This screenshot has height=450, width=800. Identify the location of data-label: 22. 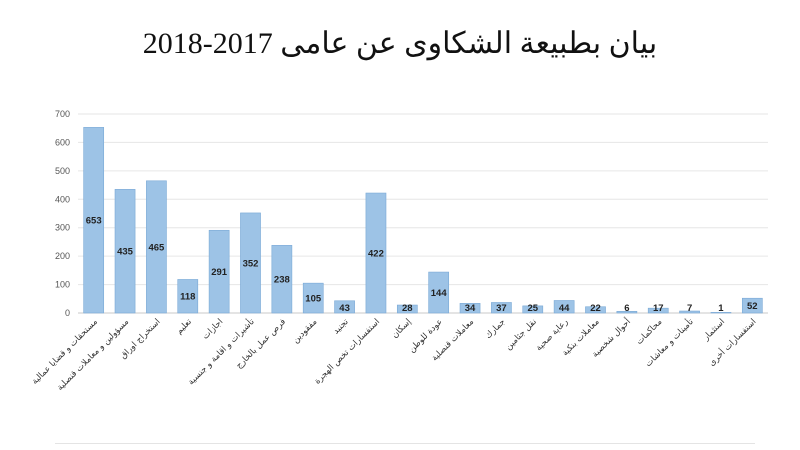
(595, 308).